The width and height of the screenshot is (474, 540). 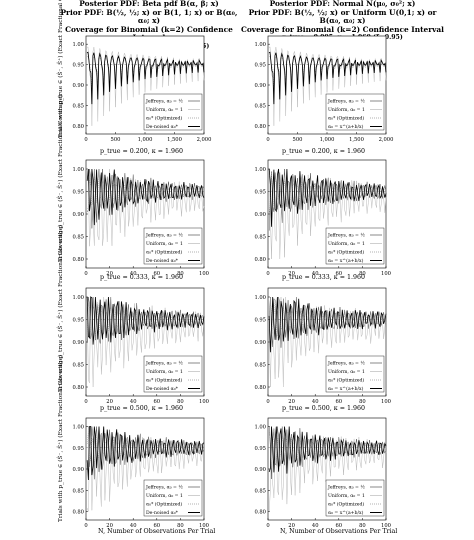 What do you see at coordinates (156, 274) in the screenshot?
I see `row2-left-xtick-label-3: 60` at bounding box center [156, 274].